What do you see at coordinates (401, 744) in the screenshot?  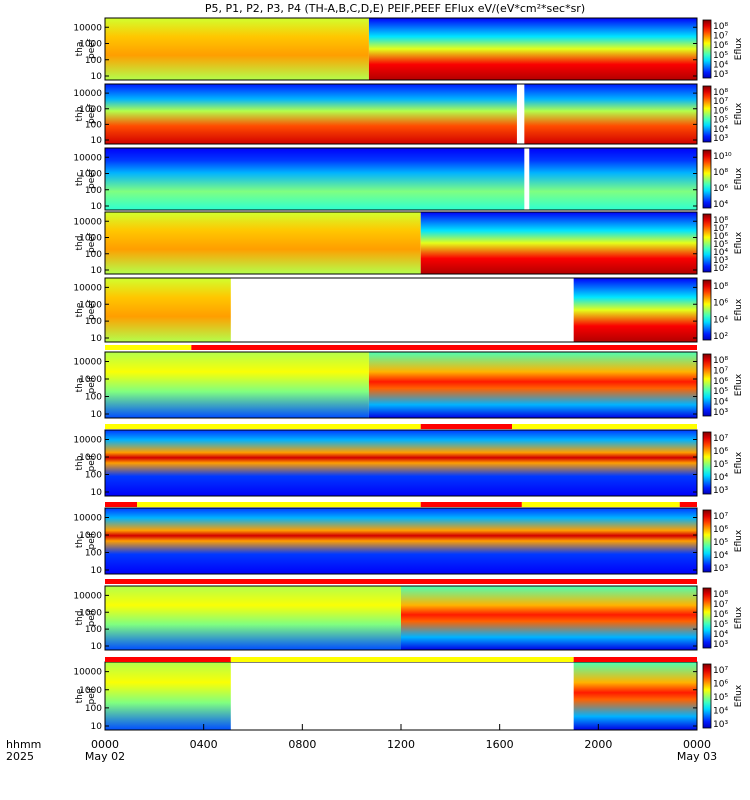 I see `x-tick-label: 1200` at bounding box center [401, 744].